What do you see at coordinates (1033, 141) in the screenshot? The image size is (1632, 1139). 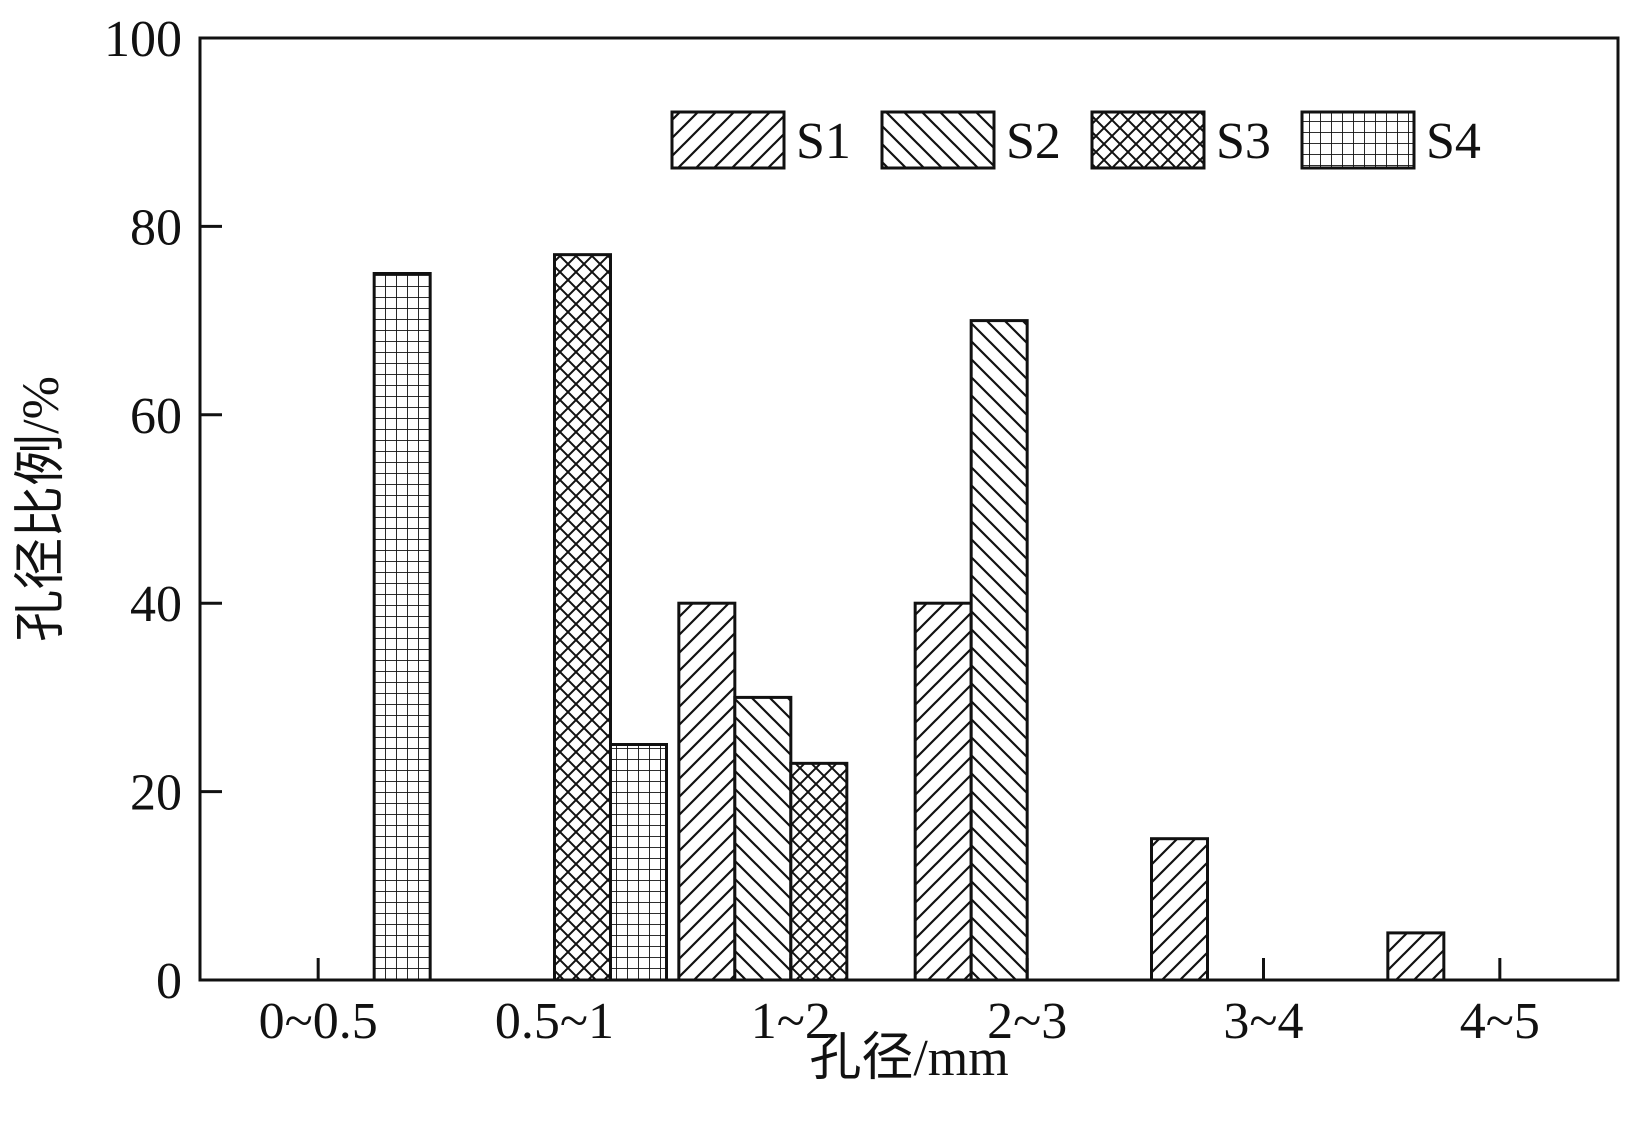 I see `legend-label-s2: S2` at bounding box center [1033, 141].